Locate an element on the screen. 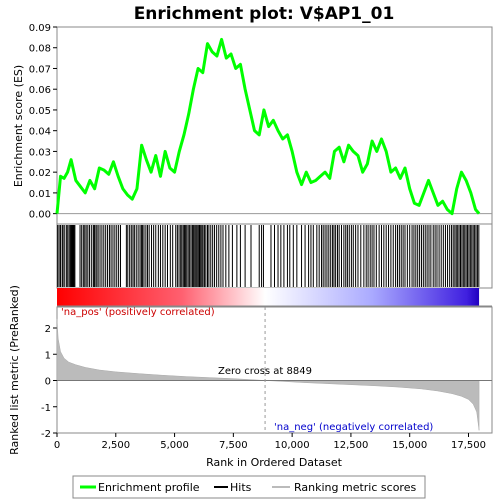  x-axis-label: Rank in Ordered Dataset is located at coordinates (274, 462).